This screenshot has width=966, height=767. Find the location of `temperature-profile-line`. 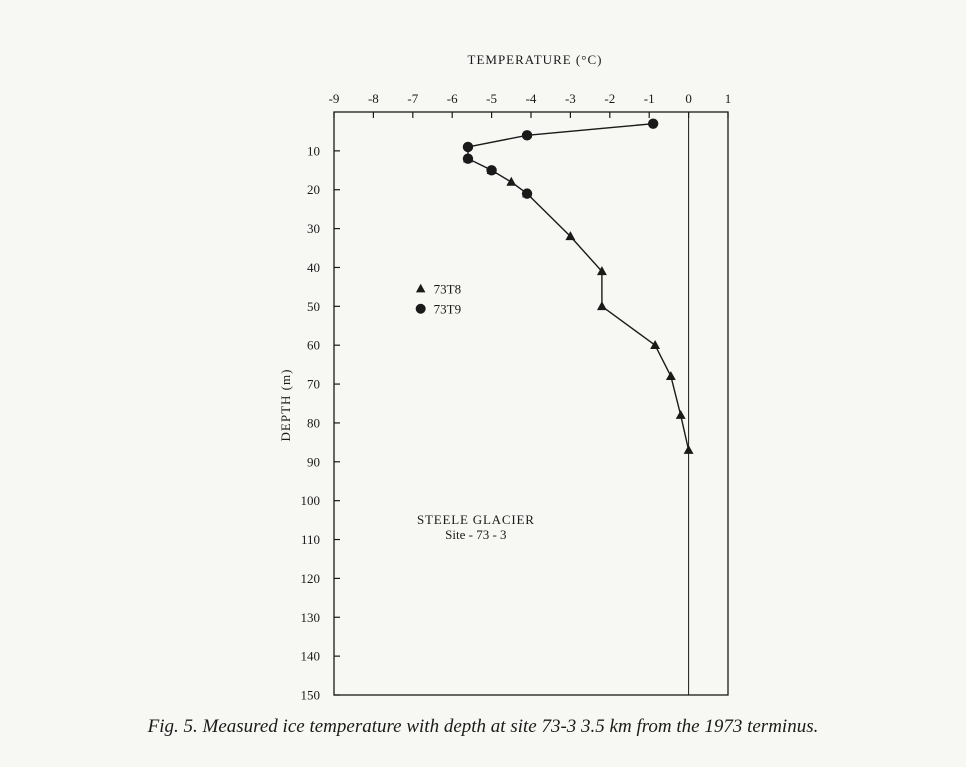

temperature-profile-line is located at coordinates (578, 287).